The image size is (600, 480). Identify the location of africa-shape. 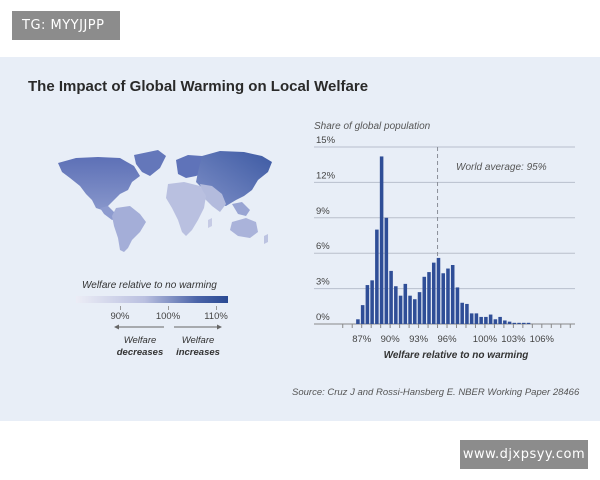
(186, 209).